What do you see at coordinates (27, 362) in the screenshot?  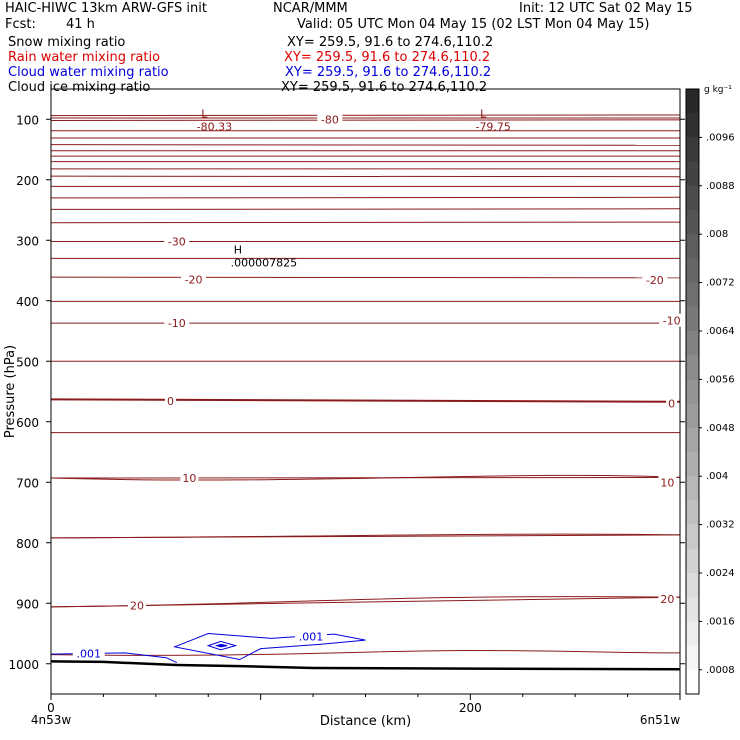 I see `y-tick-label: 500` at bounding box center [27, 362].